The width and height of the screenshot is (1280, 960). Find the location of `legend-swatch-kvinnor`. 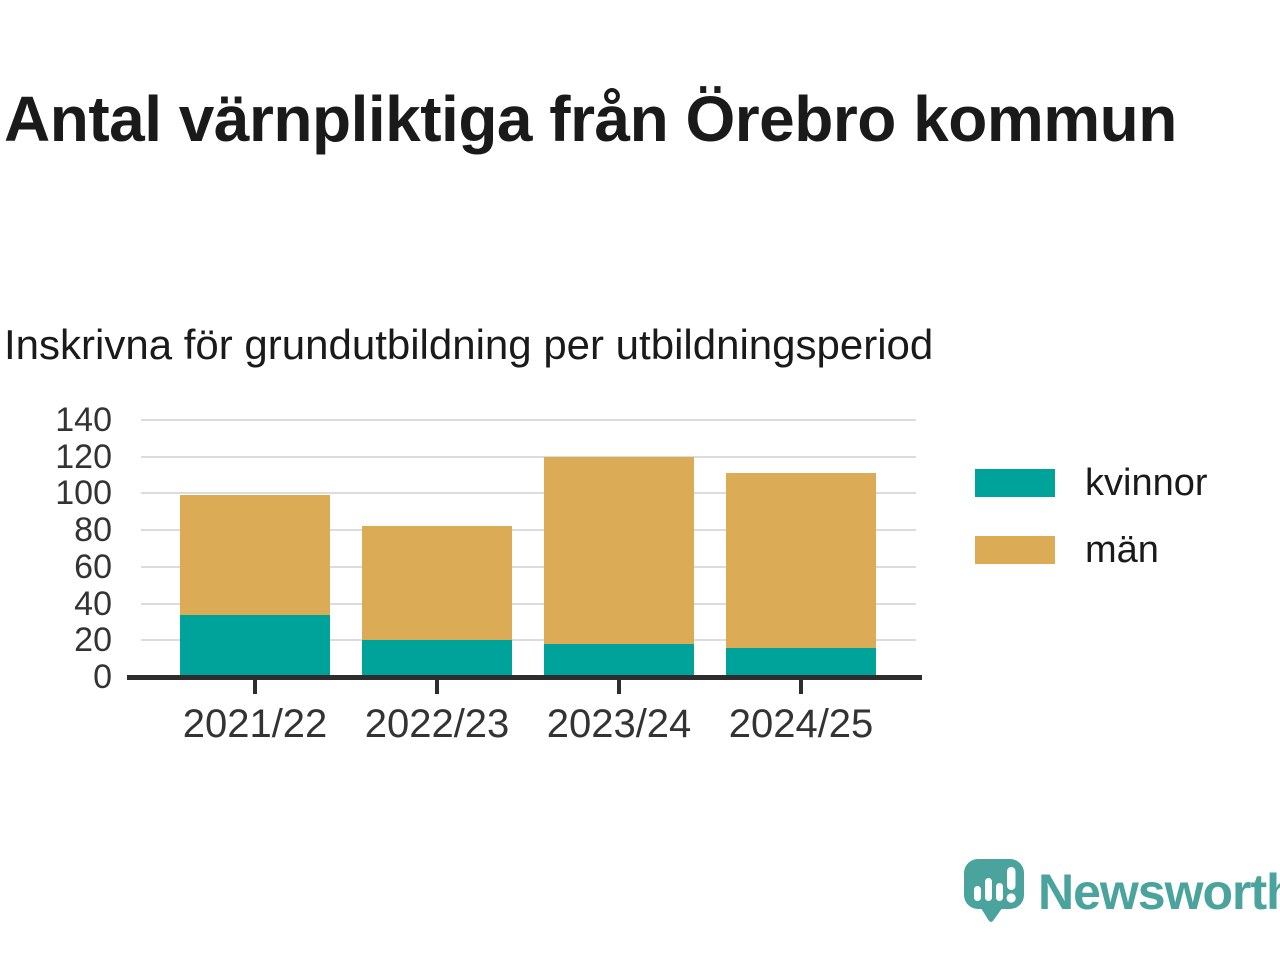

legend-swatch-kvinnor is located at coordinates (1015, 483).